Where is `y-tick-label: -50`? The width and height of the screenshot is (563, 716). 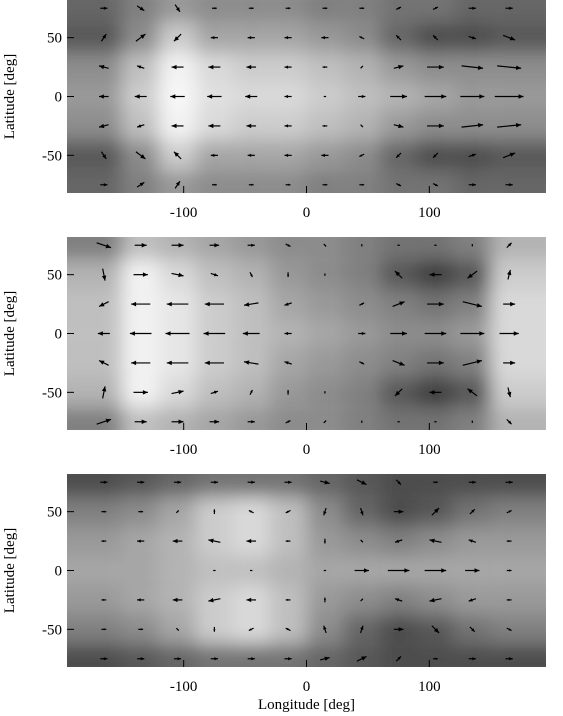 y-tick-label: -50 is located at coordinates (52, 156).